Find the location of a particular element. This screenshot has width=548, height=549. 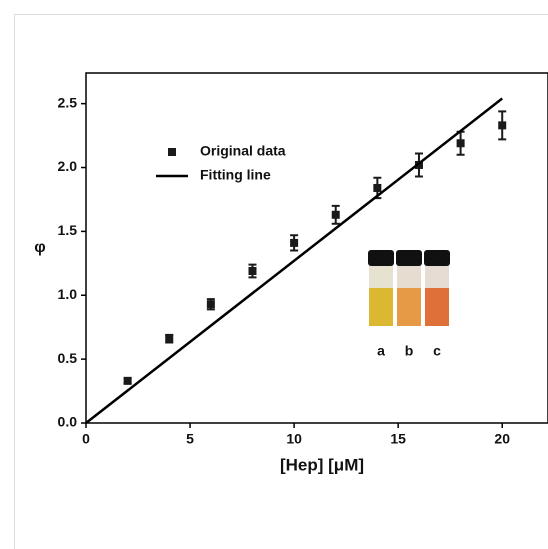

x-tick-label: 15 is located at coordinates (398, 439).